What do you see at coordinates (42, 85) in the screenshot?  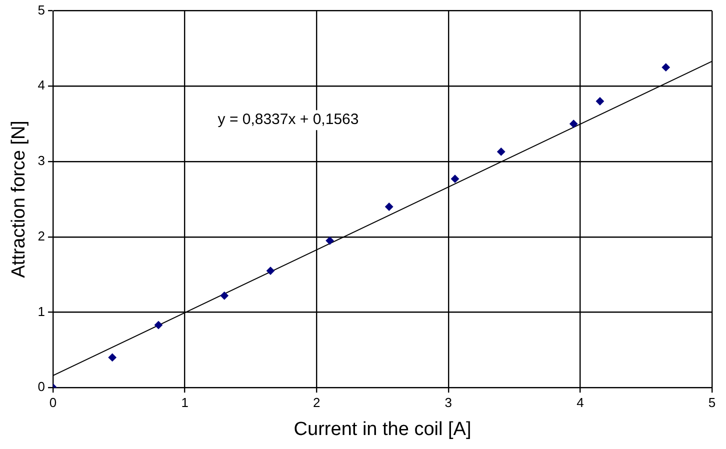 I see `y-tick-label: 4` at bounding box center [42, 85].